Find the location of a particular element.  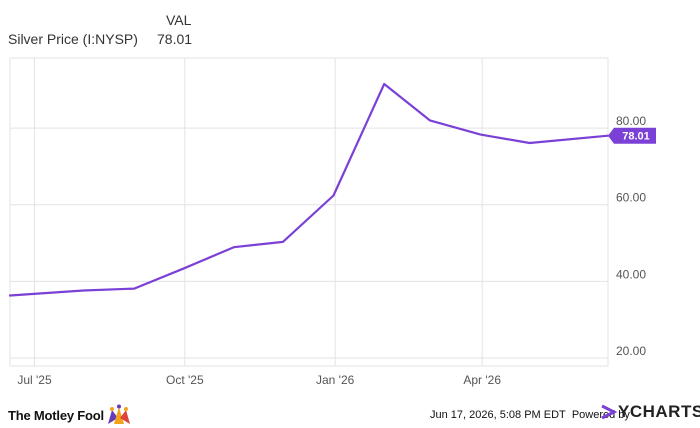

y-tick-label: 40.00 is located at coordinates (631, 274).